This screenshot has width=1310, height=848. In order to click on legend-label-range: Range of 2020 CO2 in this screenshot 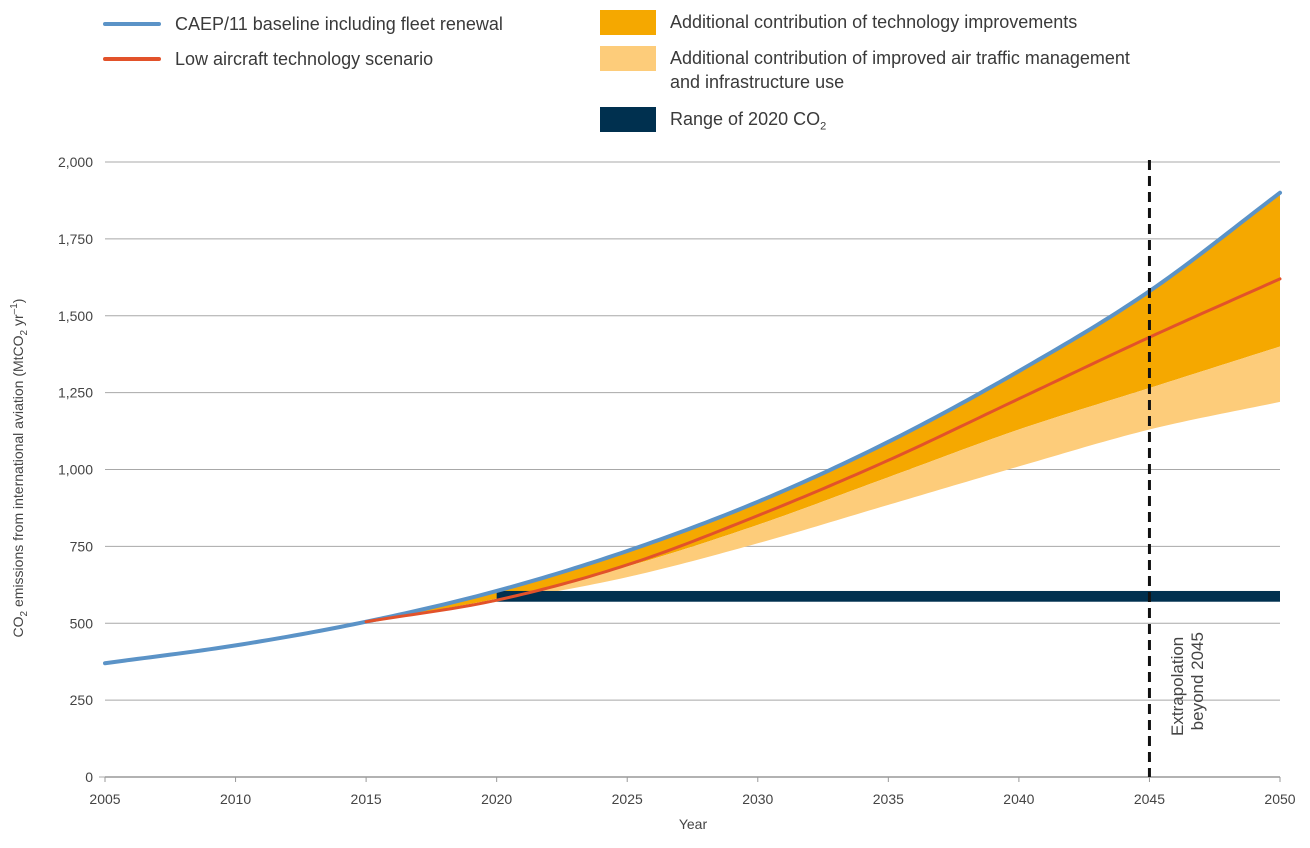, I will do `click(748, 121)`.